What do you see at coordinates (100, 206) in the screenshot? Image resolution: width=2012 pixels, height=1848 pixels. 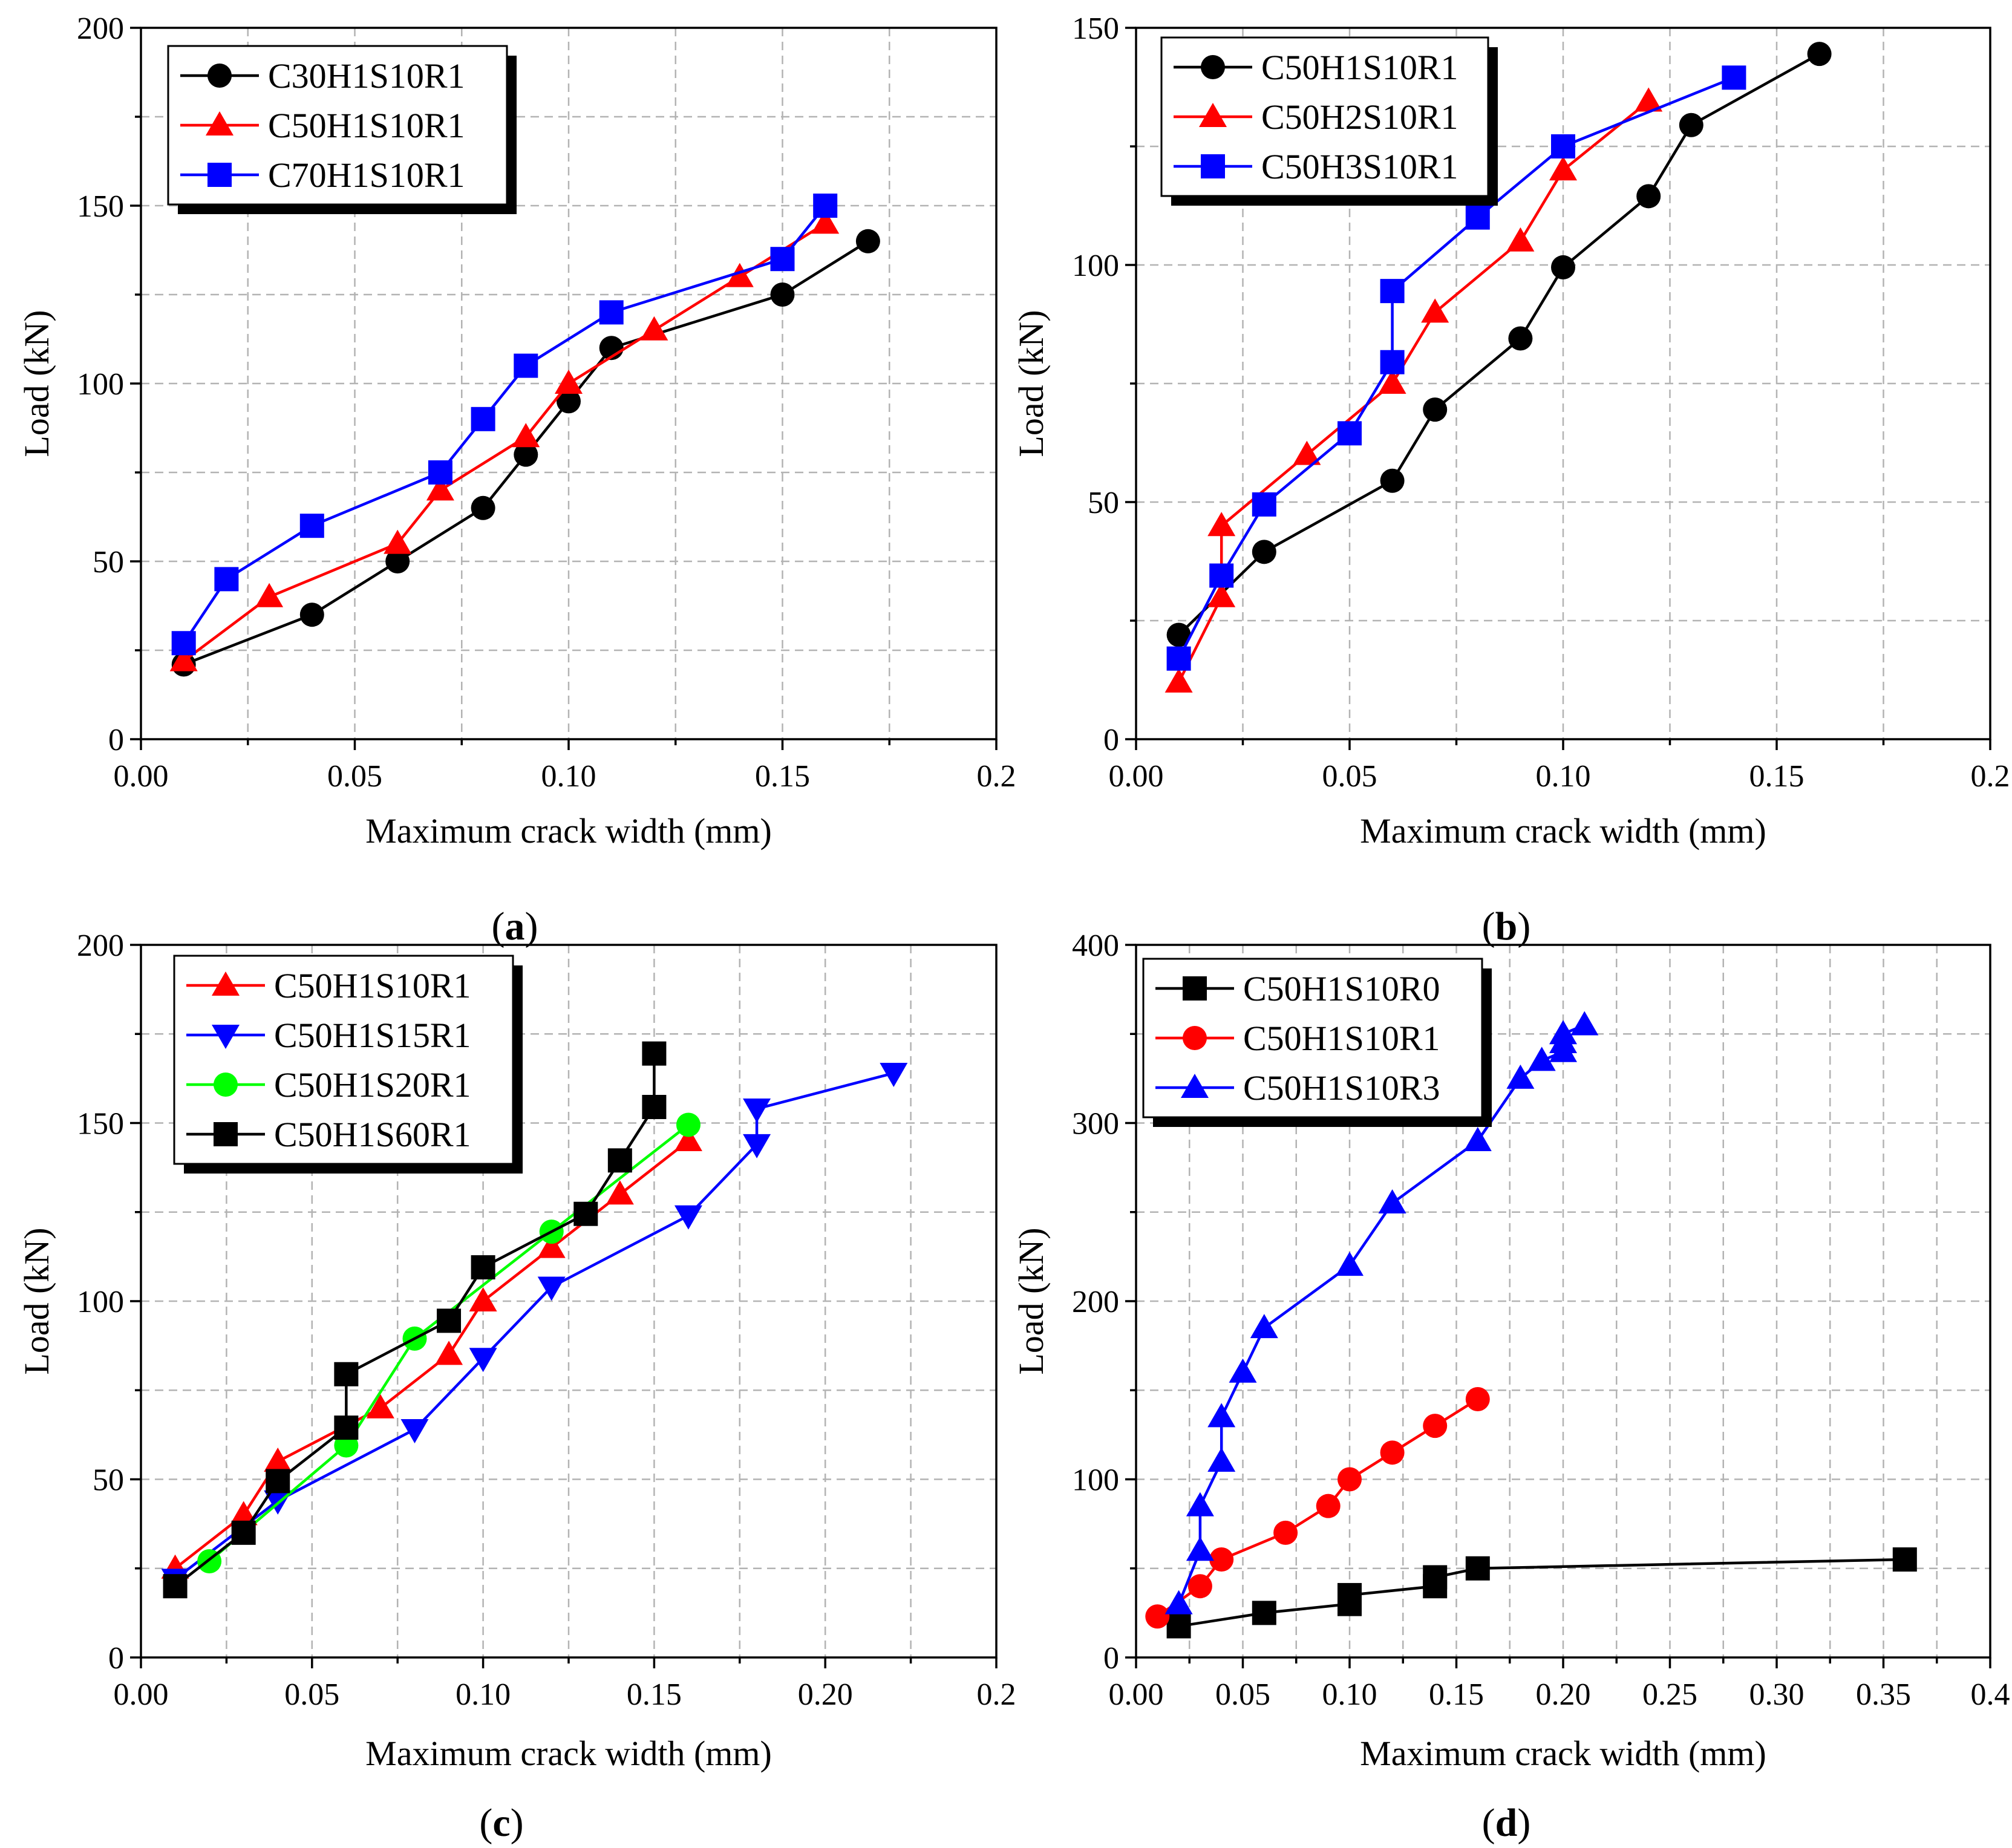 I see `y-tick-label: 150` at bounding box center [100, 206].